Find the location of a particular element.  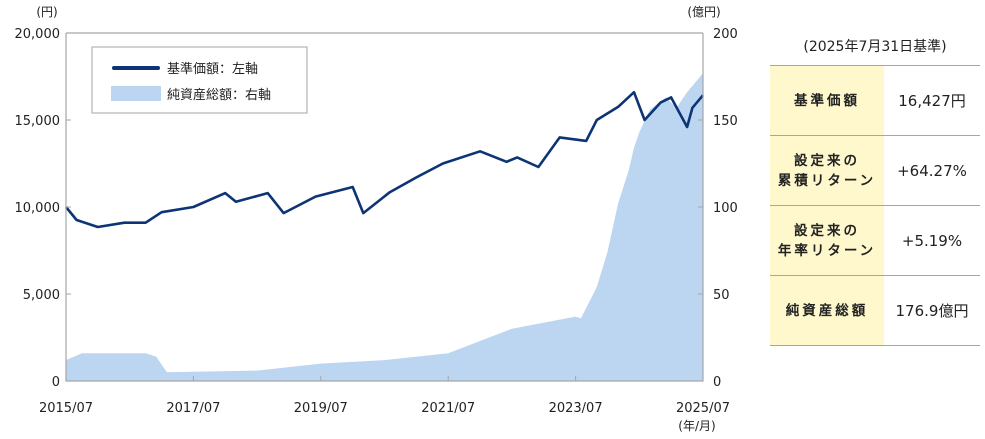

right-axis-unit: (億円) is located at coordinates (703, 12).